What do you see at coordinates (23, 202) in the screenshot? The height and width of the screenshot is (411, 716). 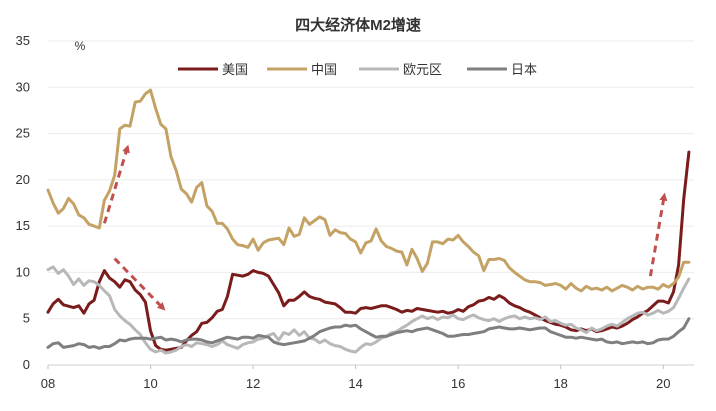 I see `y-axis-ticks: 0 5 10 15 20 25 30 35` at bounding box center [23, 202].